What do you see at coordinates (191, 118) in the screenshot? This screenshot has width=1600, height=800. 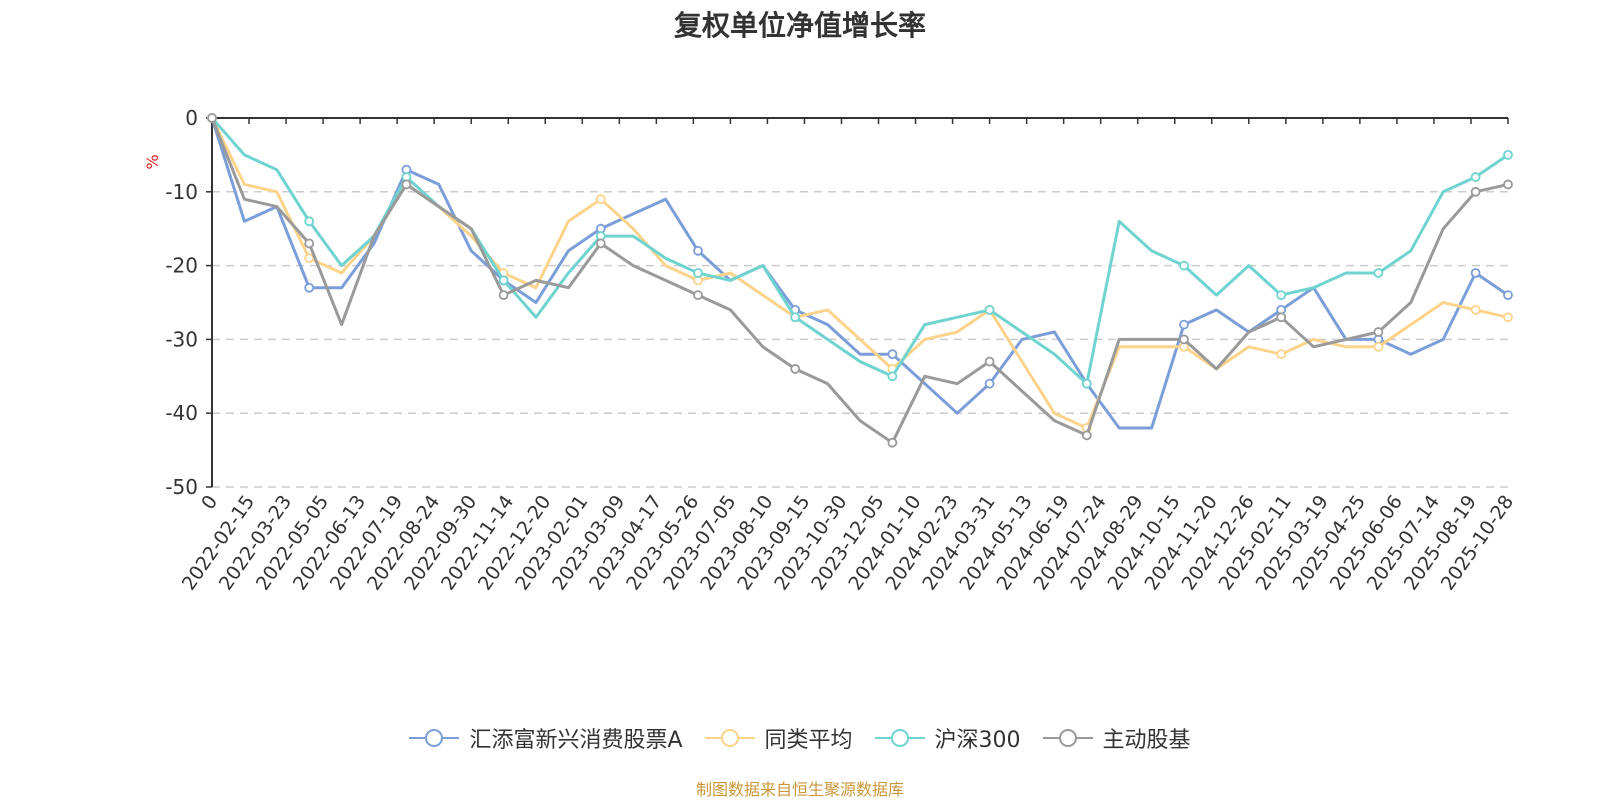 I see `y-tick-label: 0` at bounding box center [191, 118].